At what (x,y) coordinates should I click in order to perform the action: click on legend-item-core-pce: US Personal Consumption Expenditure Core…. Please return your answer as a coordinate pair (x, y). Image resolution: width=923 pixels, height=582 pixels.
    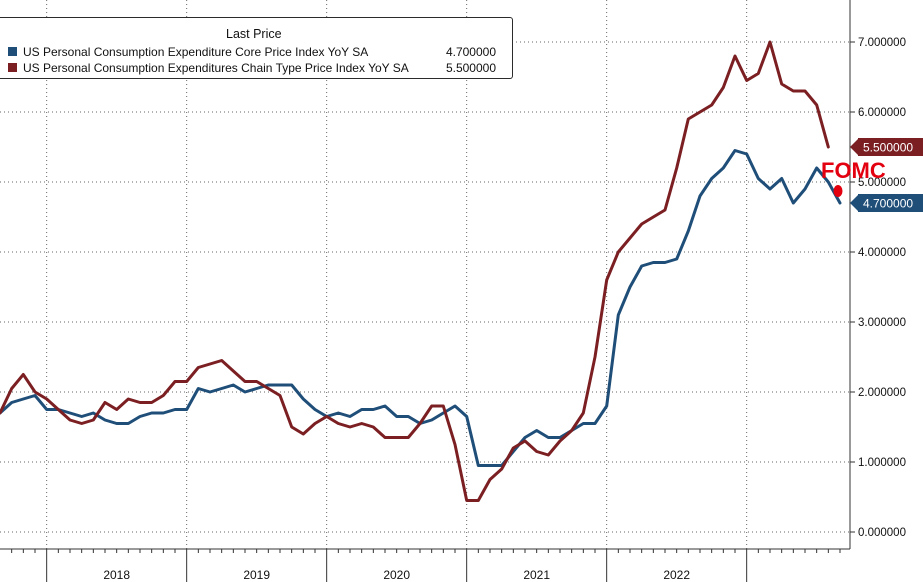
    Looking at the image, I should click on (256, 51).